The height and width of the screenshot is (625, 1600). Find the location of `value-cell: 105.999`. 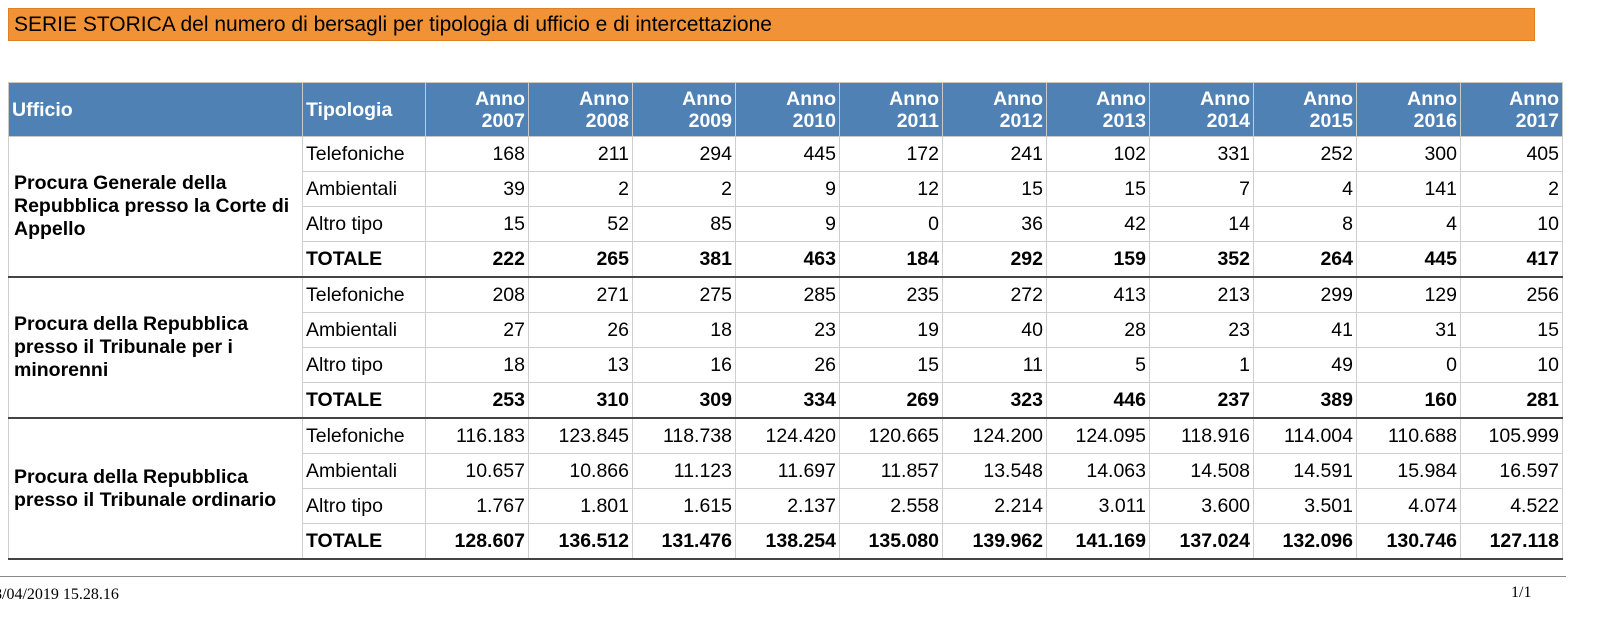

value-cell: 105.999 is located at coordinates (1511, 435).